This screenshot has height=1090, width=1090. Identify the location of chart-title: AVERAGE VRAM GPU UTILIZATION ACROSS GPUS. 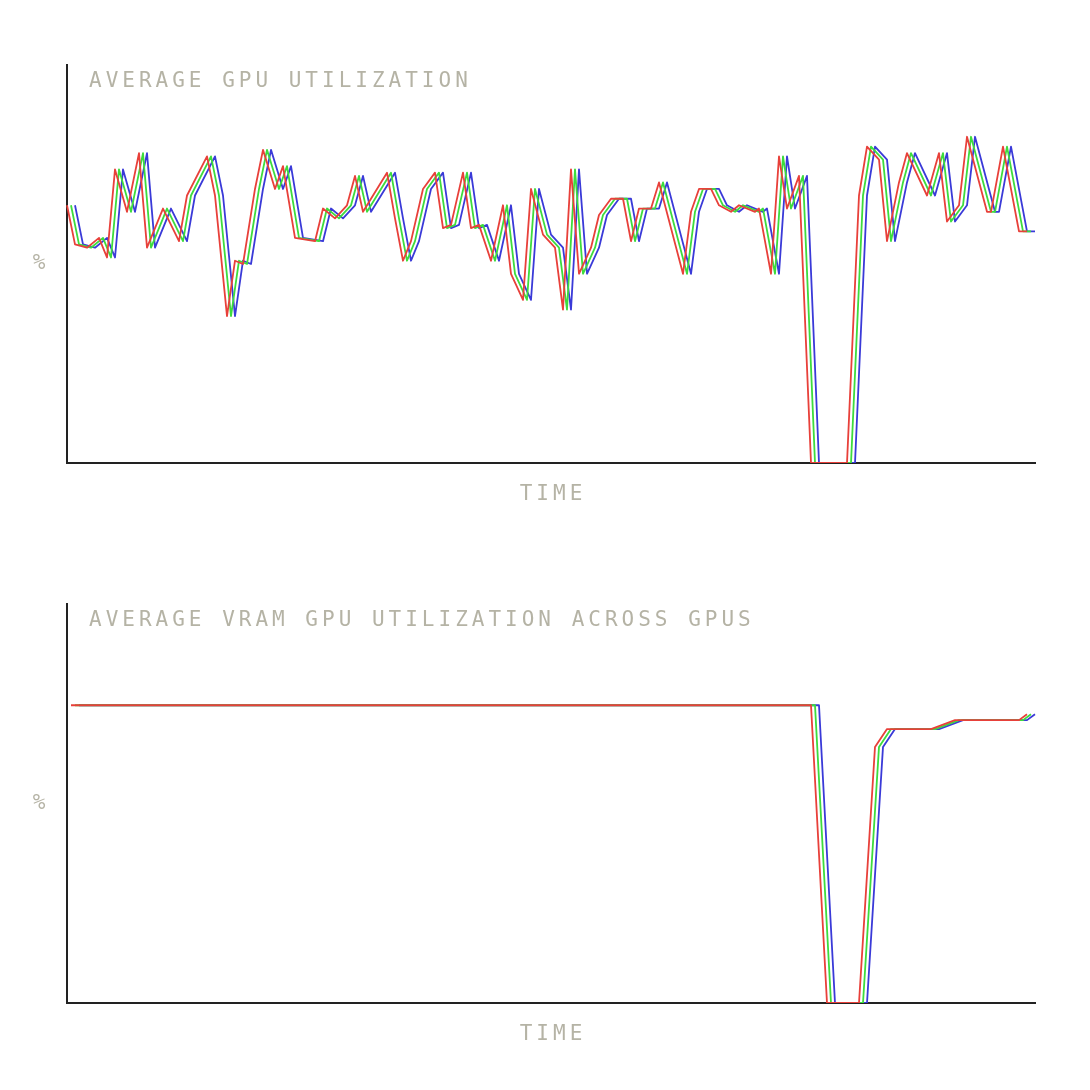
(422, 619).